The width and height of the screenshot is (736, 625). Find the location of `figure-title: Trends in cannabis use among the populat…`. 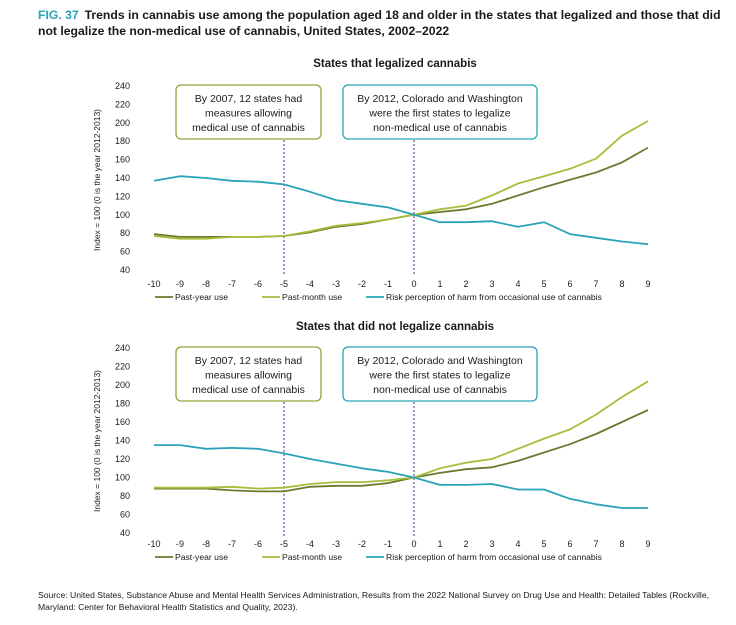

figure-title: Trends in cannabis use among the populat… is located at coordinates (379, 23).